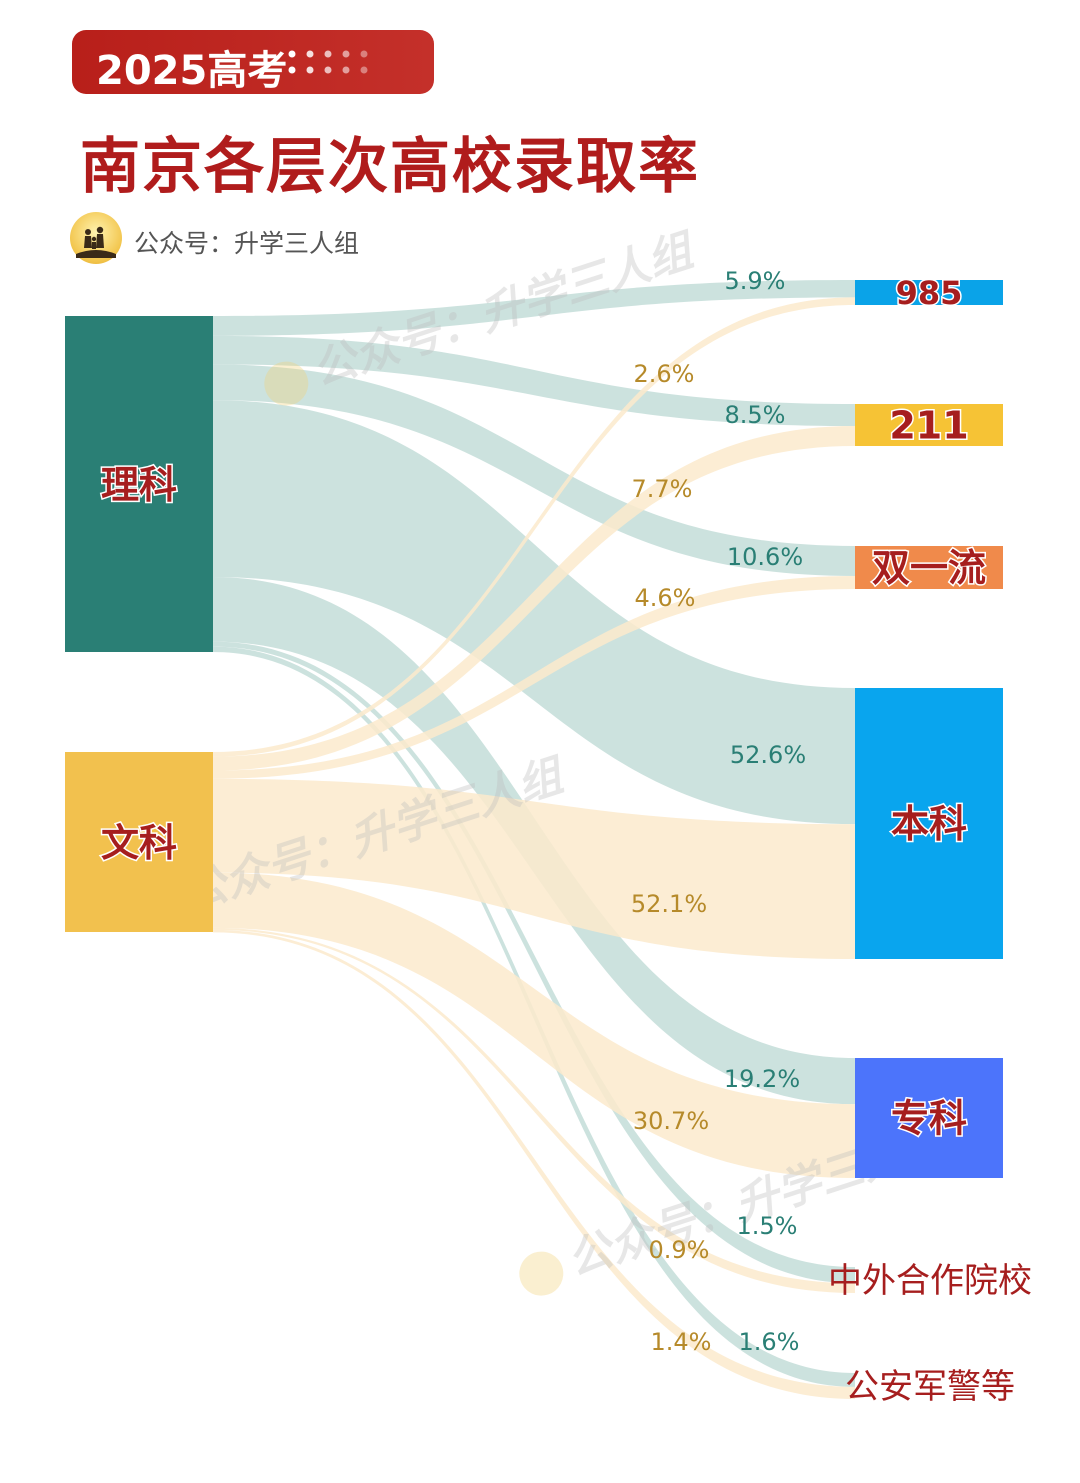 This screenshot has height=1483, width=1080. Describe the element at coordinates (192, 71) in the screenshot. I see `year-tag-text: 2025高考` at that location.